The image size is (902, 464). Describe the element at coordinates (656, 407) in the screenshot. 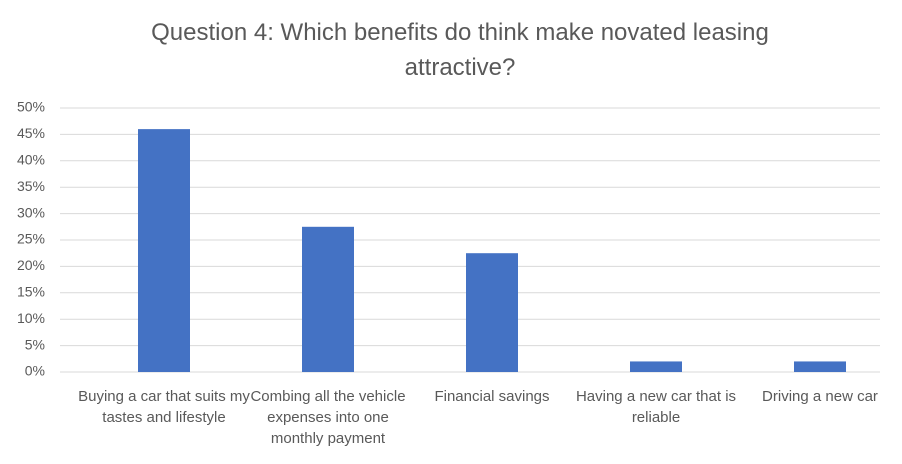

I see `x-tick-label: Having a new car that is reliable` at that location.